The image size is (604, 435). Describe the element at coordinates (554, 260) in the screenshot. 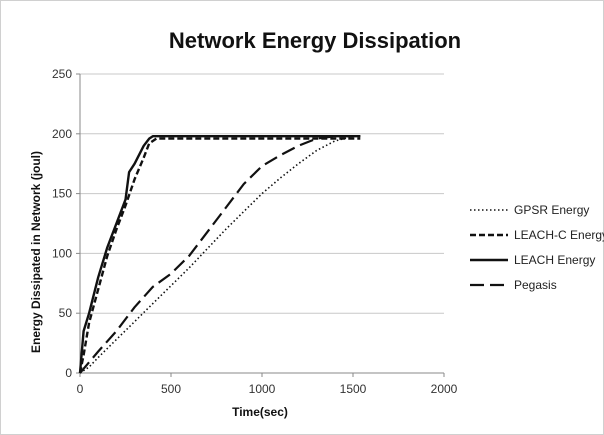

I see `legend-label-2: LEACH Energy` at that location.